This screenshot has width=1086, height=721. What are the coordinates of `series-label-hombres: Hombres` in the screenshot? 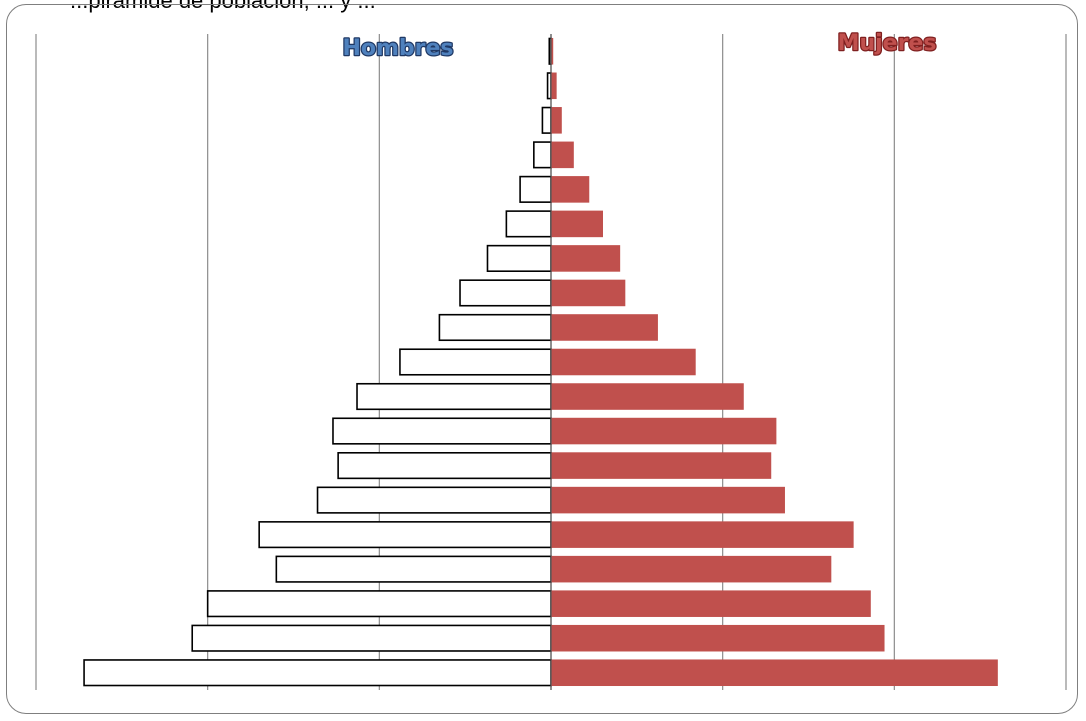 It's located at (397, 48).